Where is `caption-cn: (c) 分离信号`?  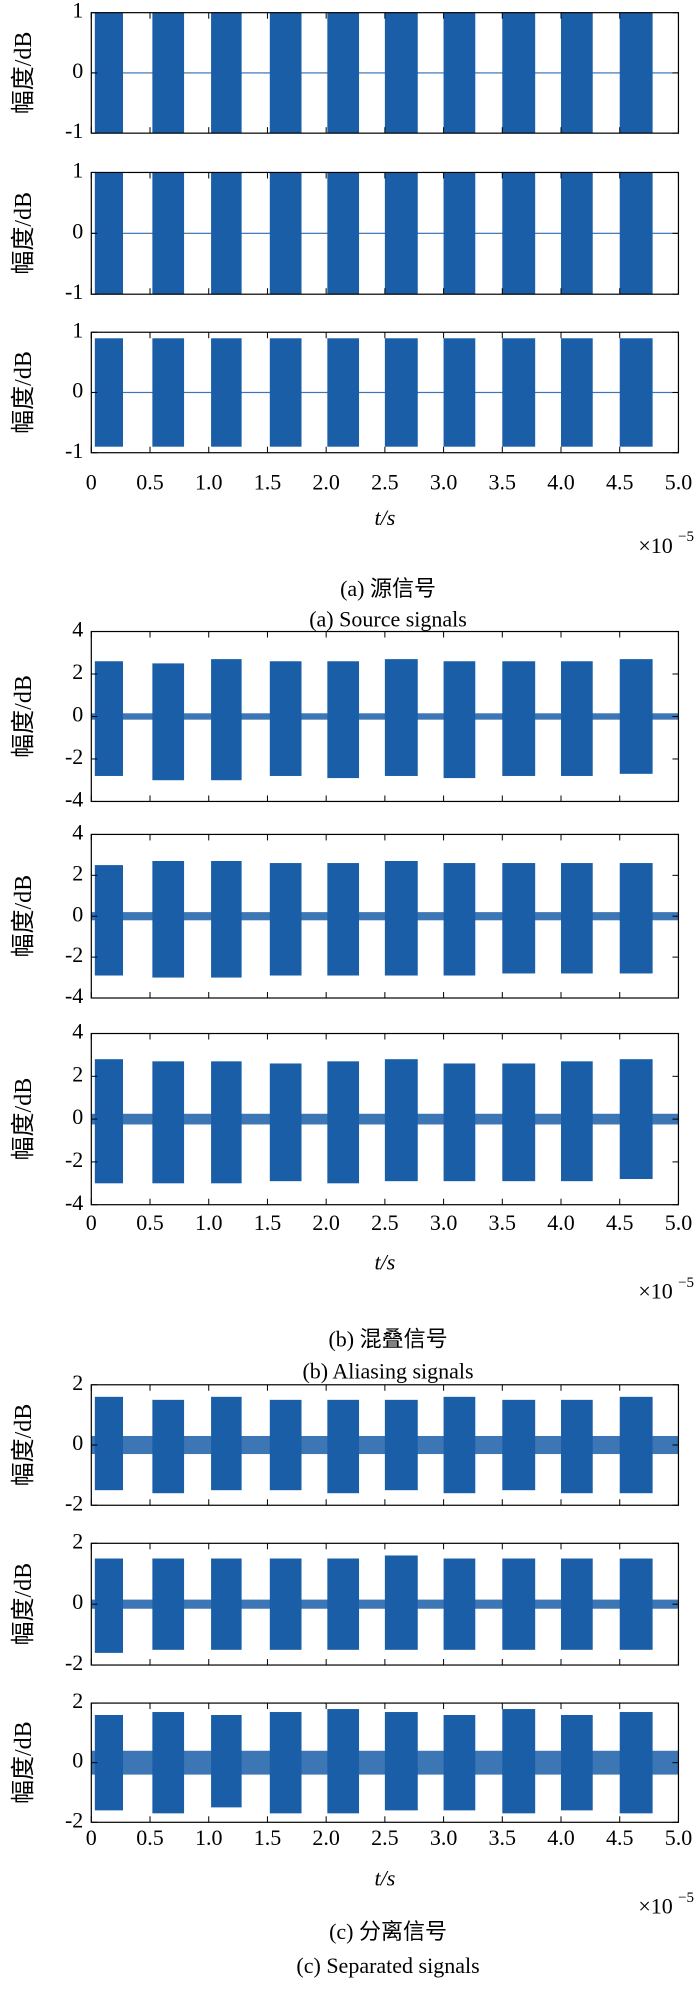
caption-cn: (c) 分离信号 is located at coordinates (388, 1931).